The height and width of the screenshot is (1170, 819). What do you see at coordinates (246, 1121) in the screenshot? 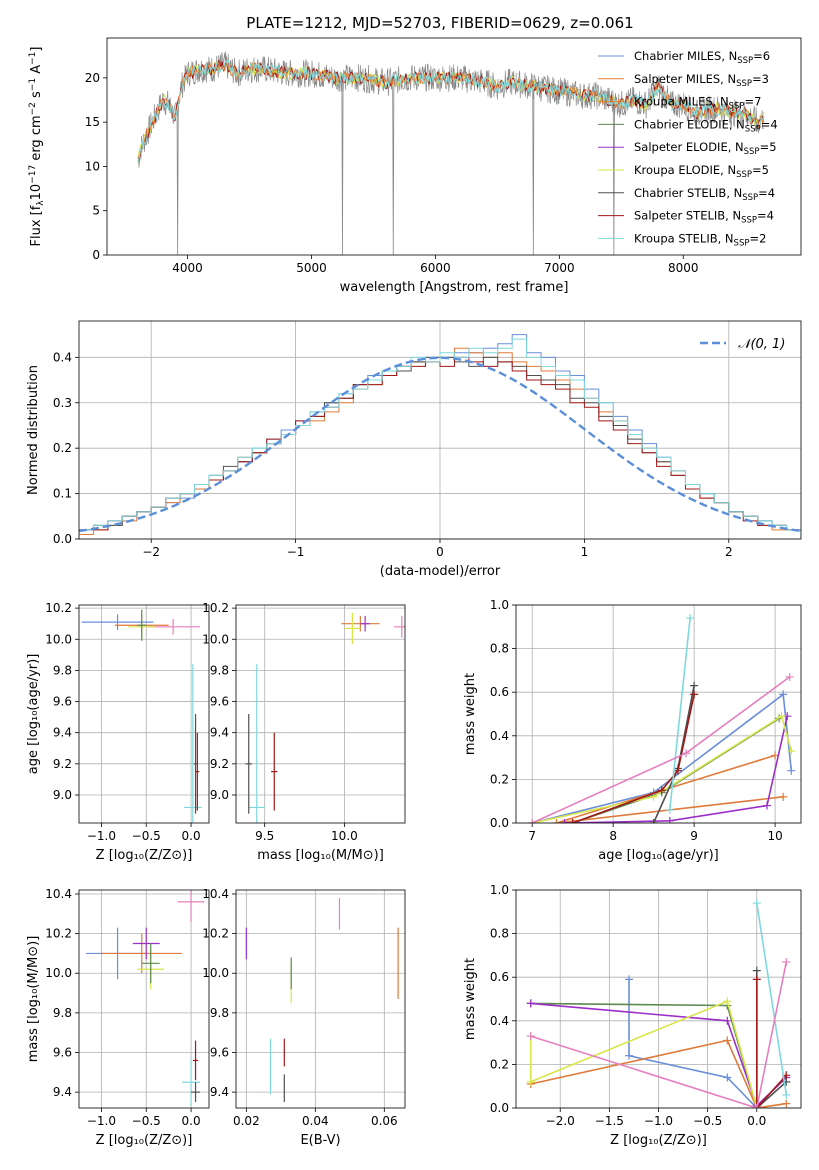
I see `x-tick-label: 0.02` at bounding box center [246, 1121].